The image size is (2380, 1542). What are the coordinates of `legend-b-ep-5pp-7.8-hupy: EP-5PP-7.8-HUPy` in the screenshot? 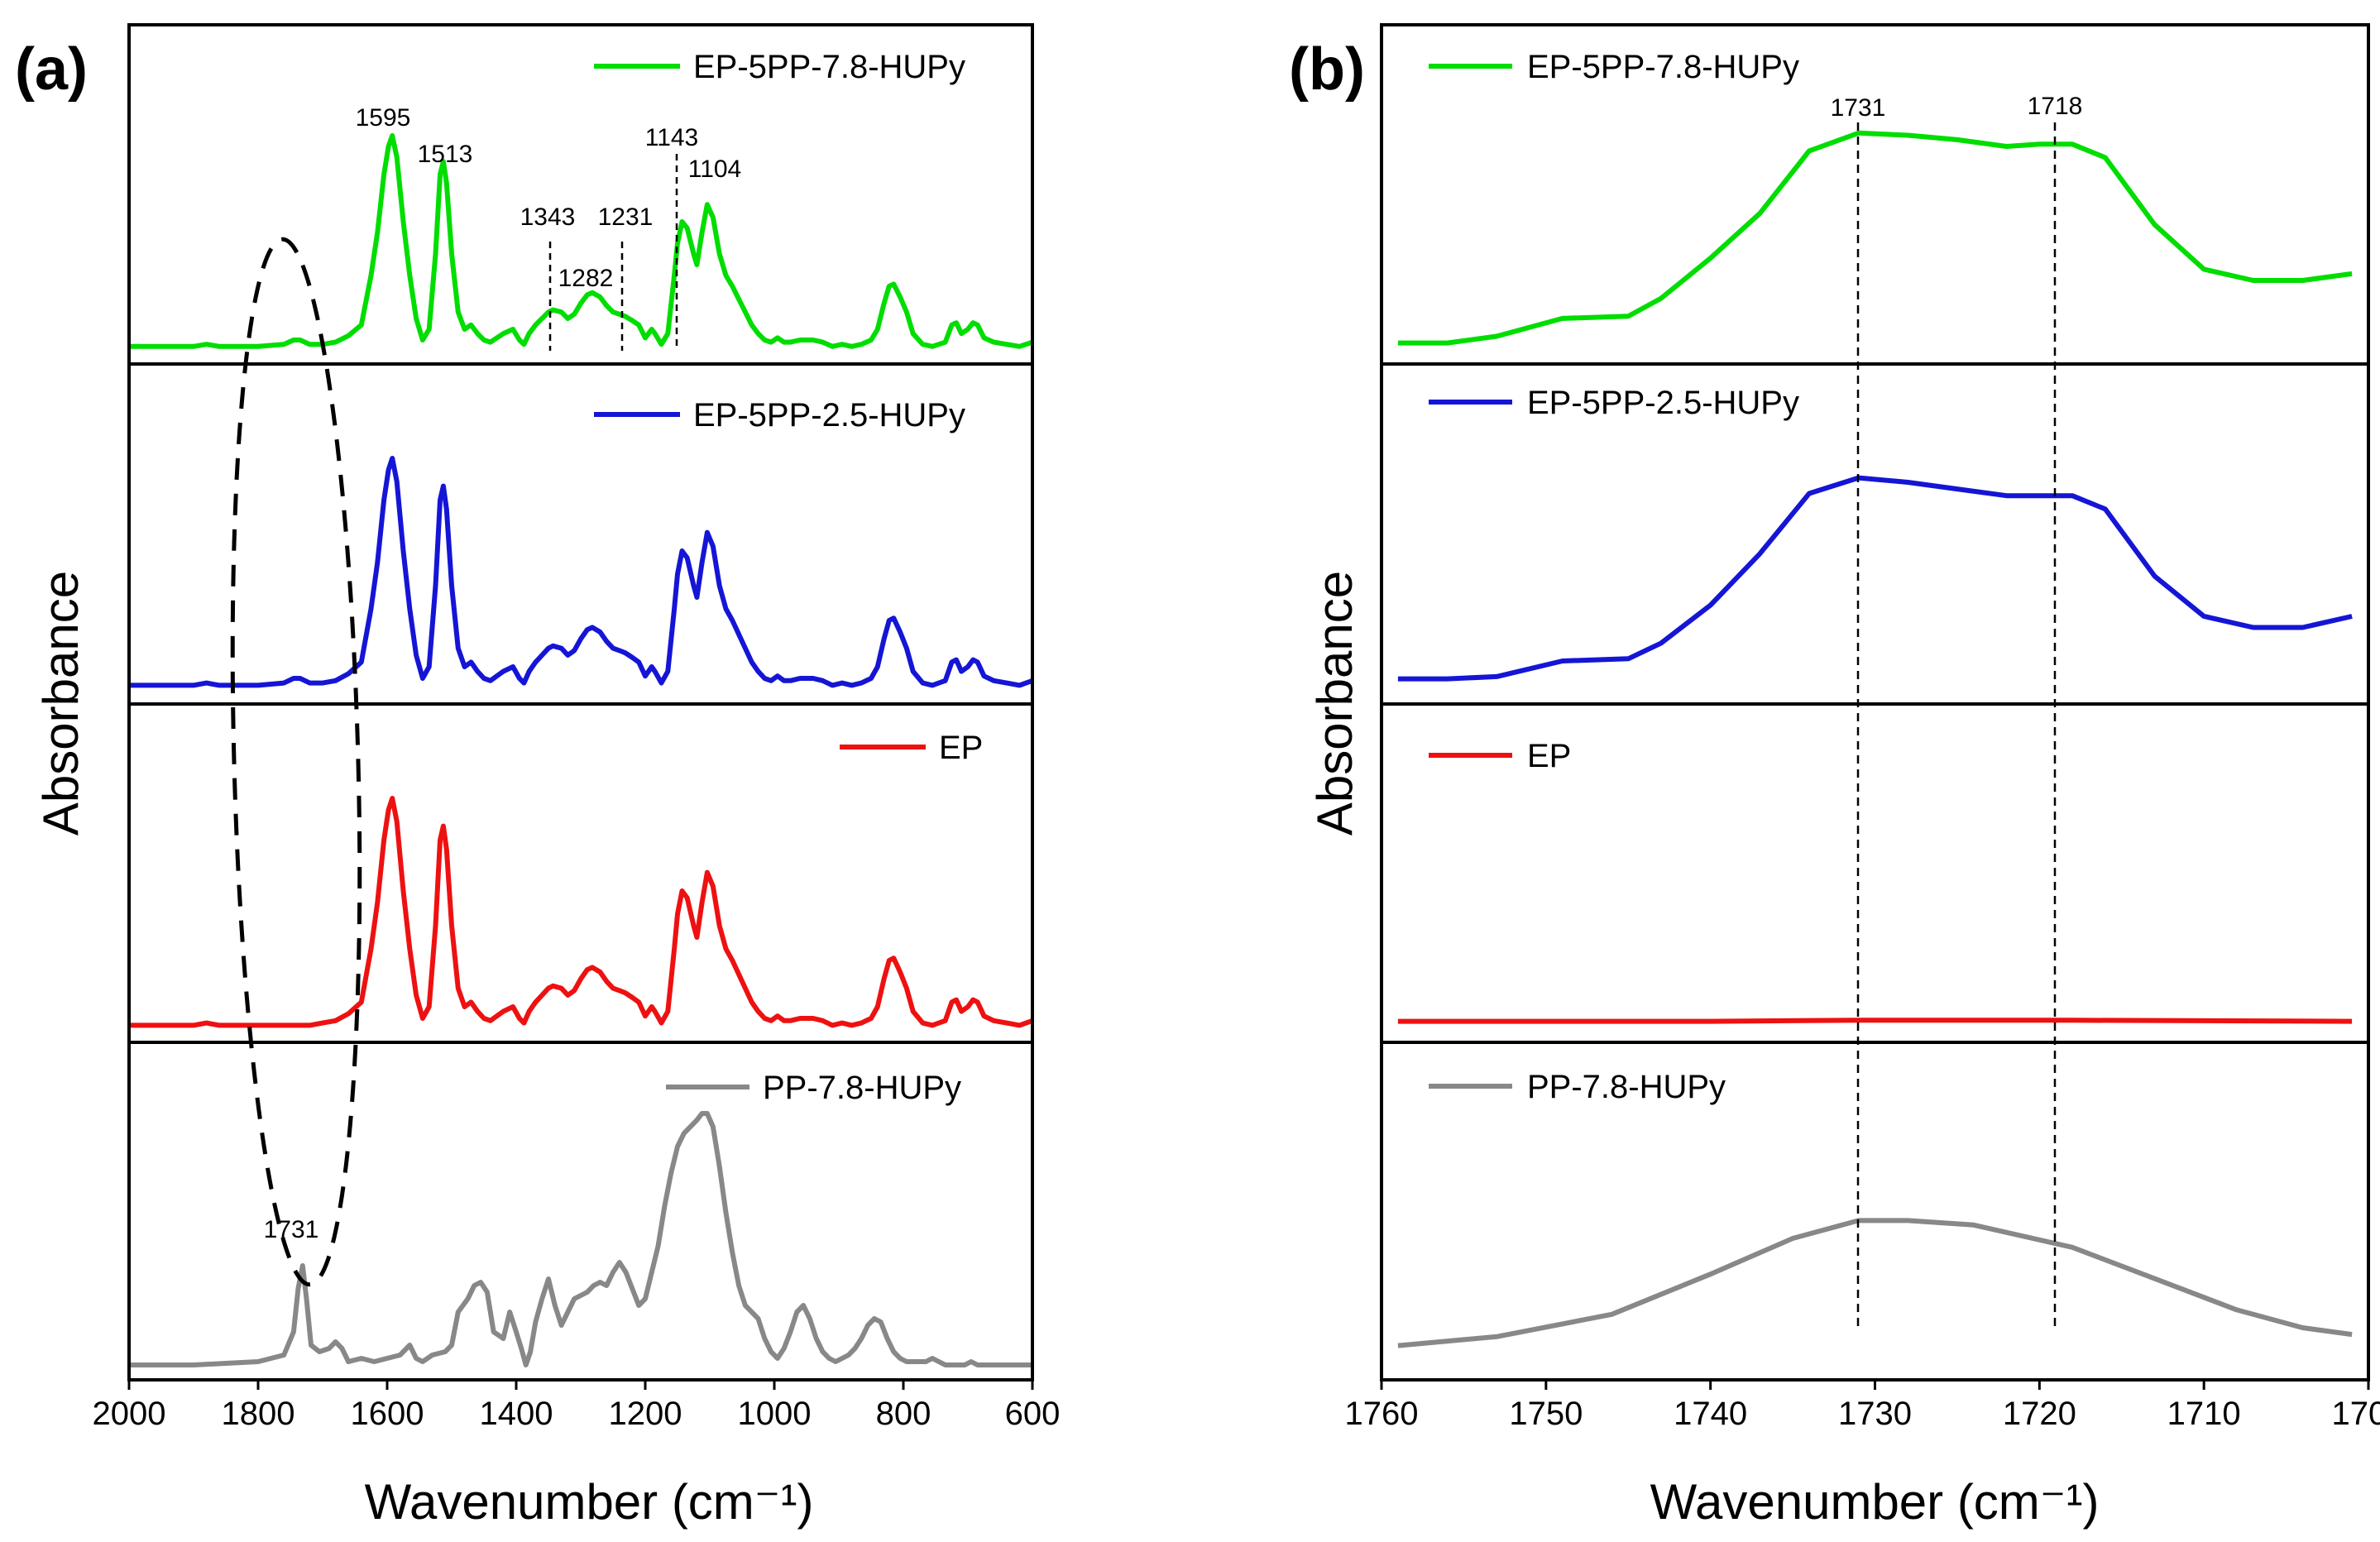 It's located at (1614, 67).